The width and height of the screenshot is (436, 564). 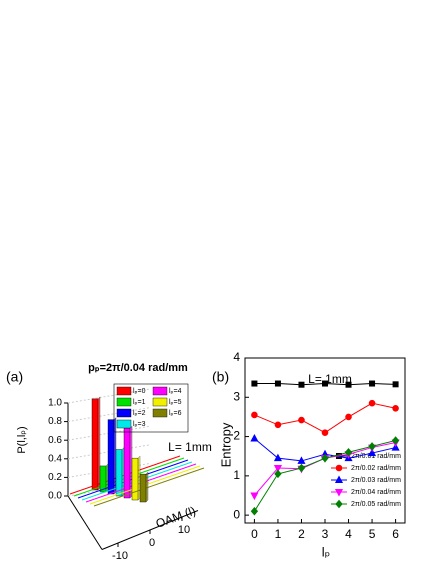 I want to click on y-tick-label: 0.8, so click(x=55, y=421).